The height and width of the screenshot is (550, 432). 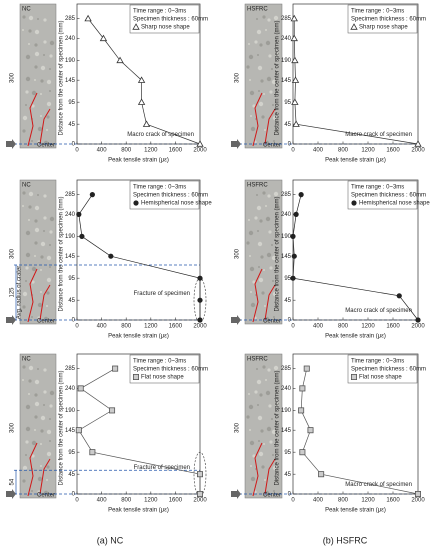 I want to click on length-label: 300, so click(x=238, y=253).